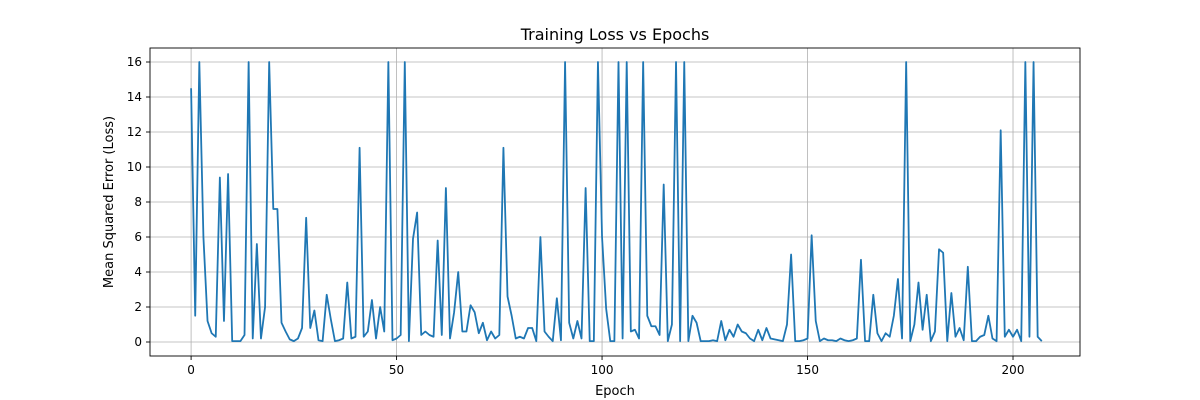  I want to click on y-axis-label: Mean Squared Error (Loss), so click(109, 202).